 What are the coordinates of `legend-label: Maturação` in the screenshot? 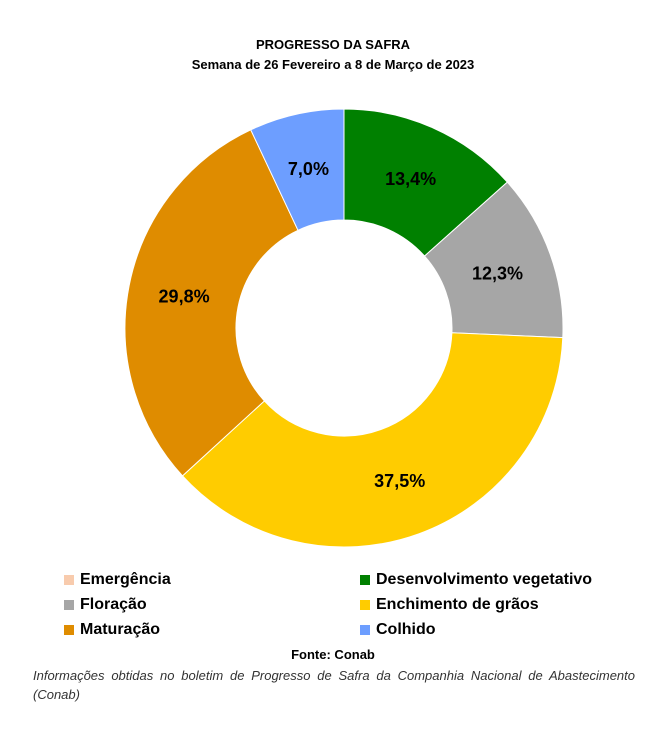 It's located at (120, 629).